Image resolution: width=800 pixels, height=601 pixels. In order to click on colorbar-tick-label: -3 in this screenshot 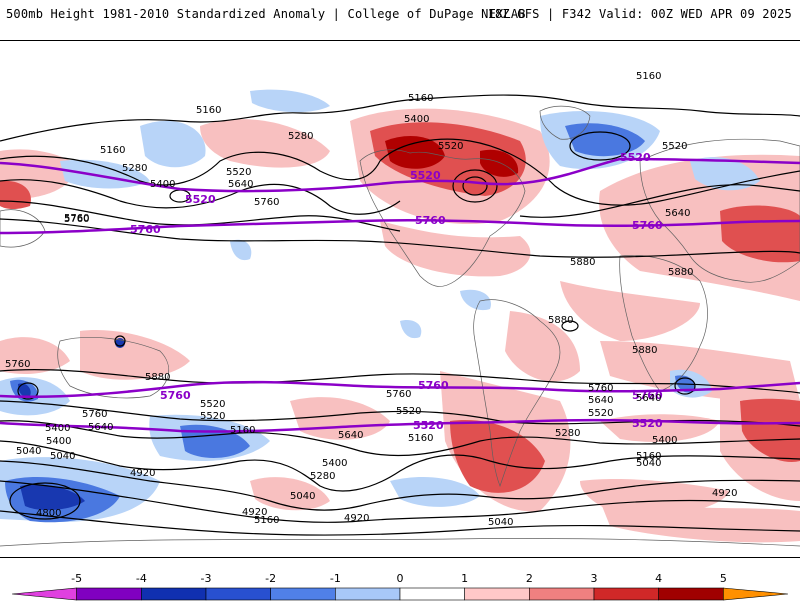, I will do `click(206, 578)`.